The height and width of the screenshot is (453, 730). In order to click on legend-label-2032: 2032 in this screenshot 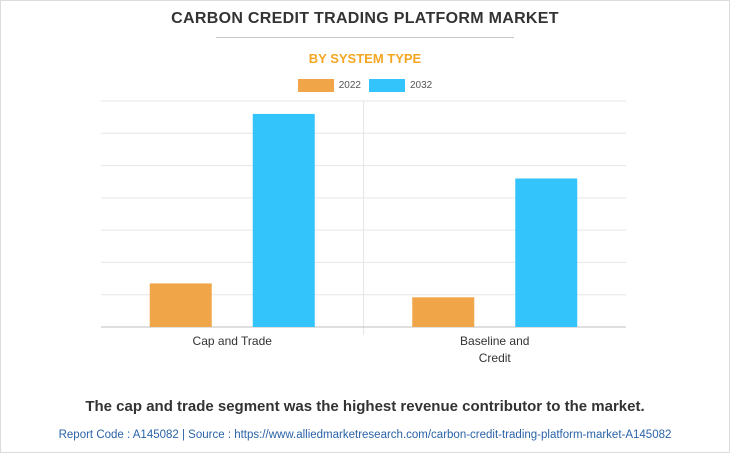, I will do `click(421, 85)`.